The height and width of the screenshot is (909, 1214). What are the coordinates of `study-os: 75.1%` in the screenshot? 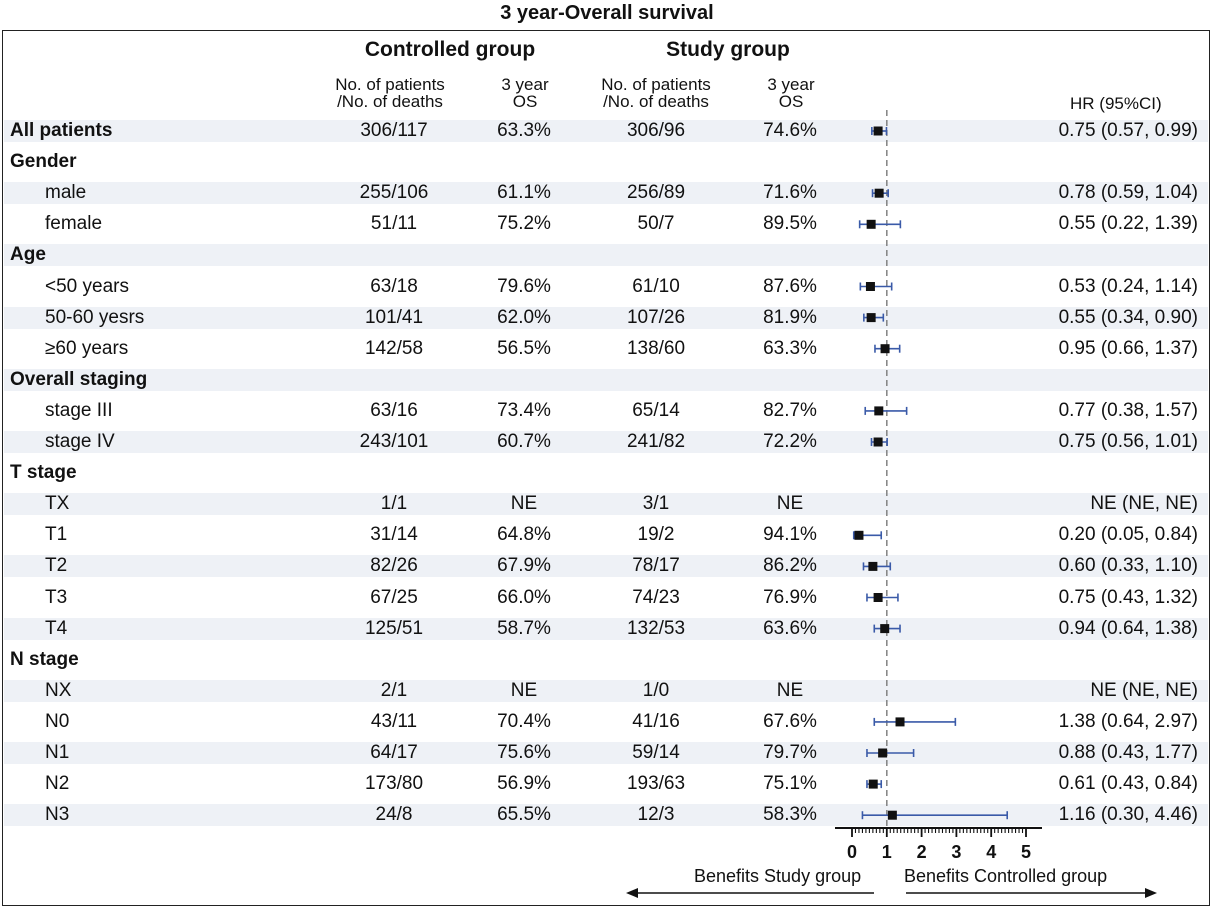 It's located at (790, 784).